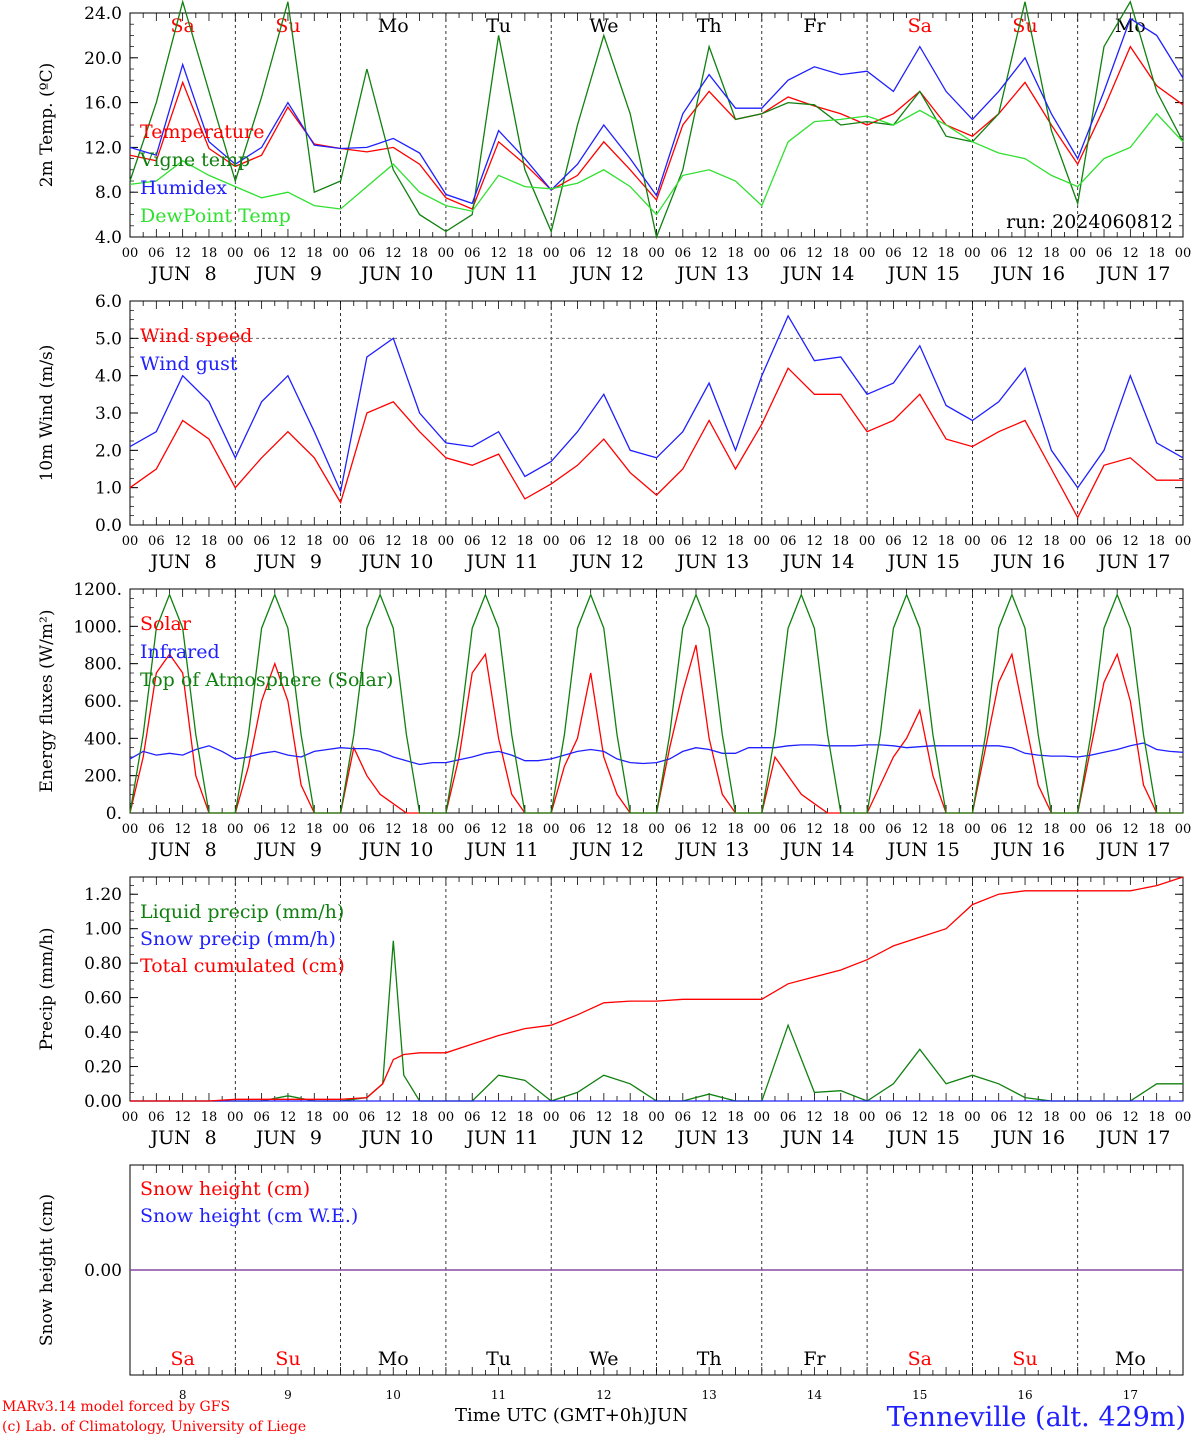 Image resolution: width=1194 pixels, height=1440 pixels. Describe the element at coordinates (603, 1359) in the screenshot. I see `weekday-label: We` at that location.